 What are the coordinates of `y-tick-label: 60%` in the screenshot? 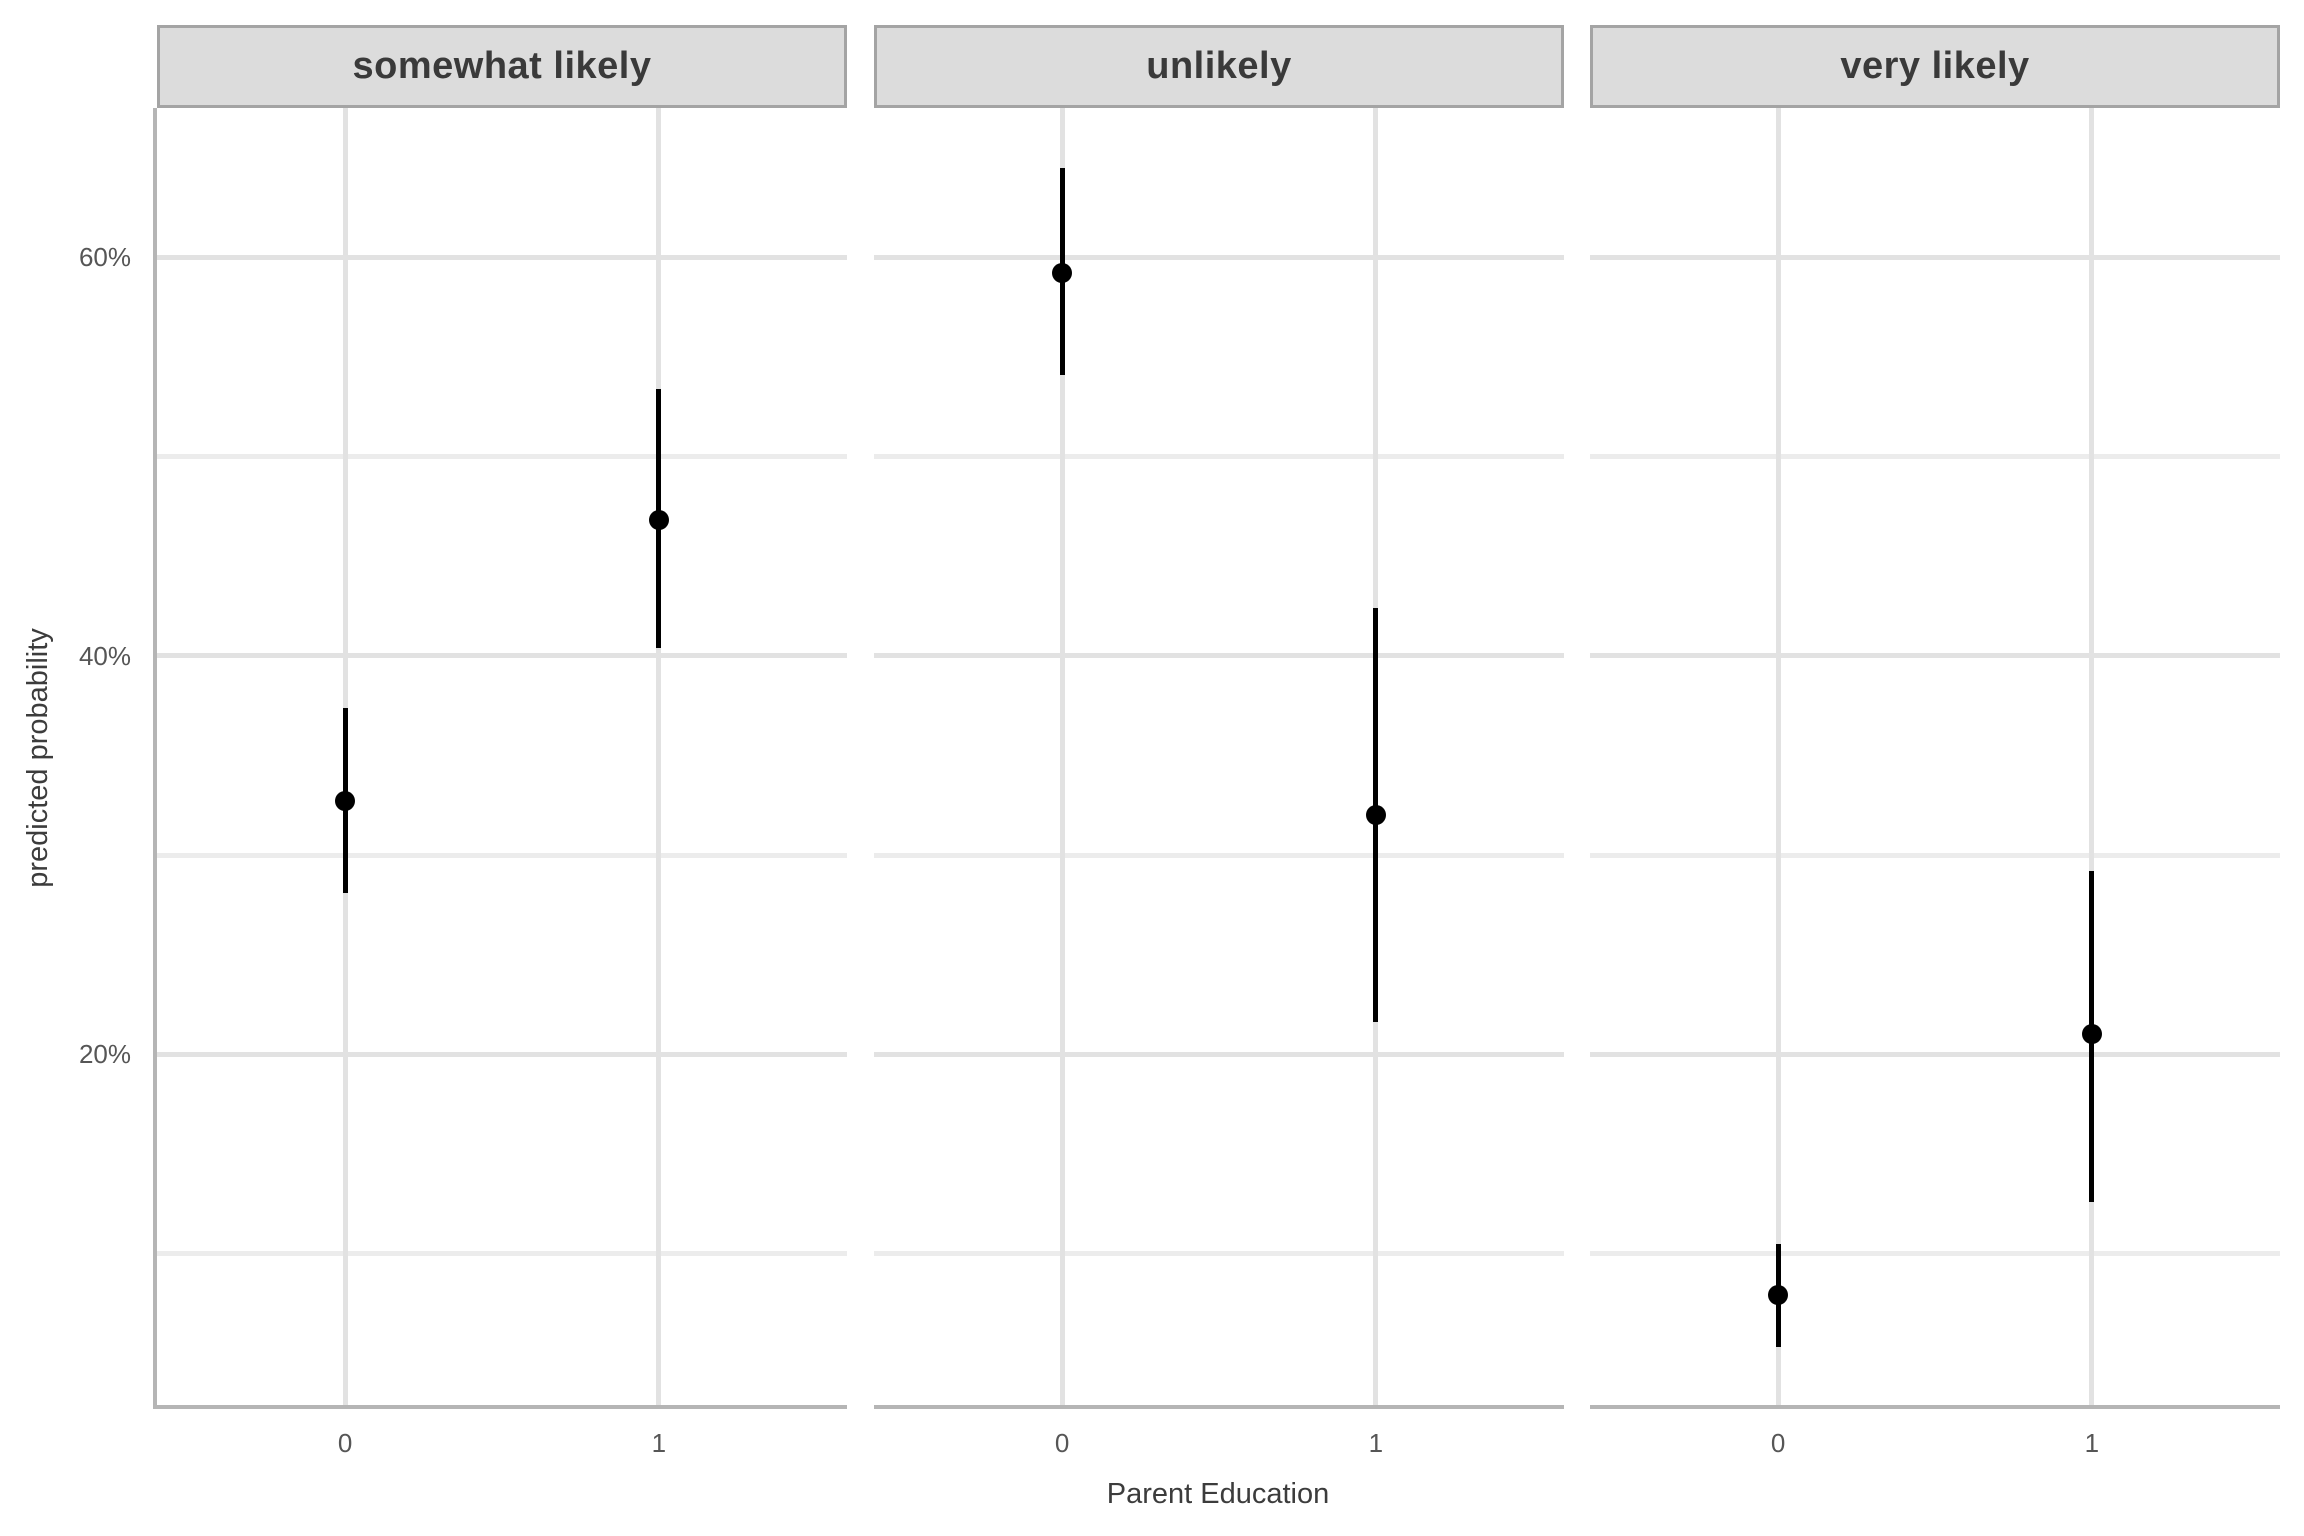 It's located at (104, 257).